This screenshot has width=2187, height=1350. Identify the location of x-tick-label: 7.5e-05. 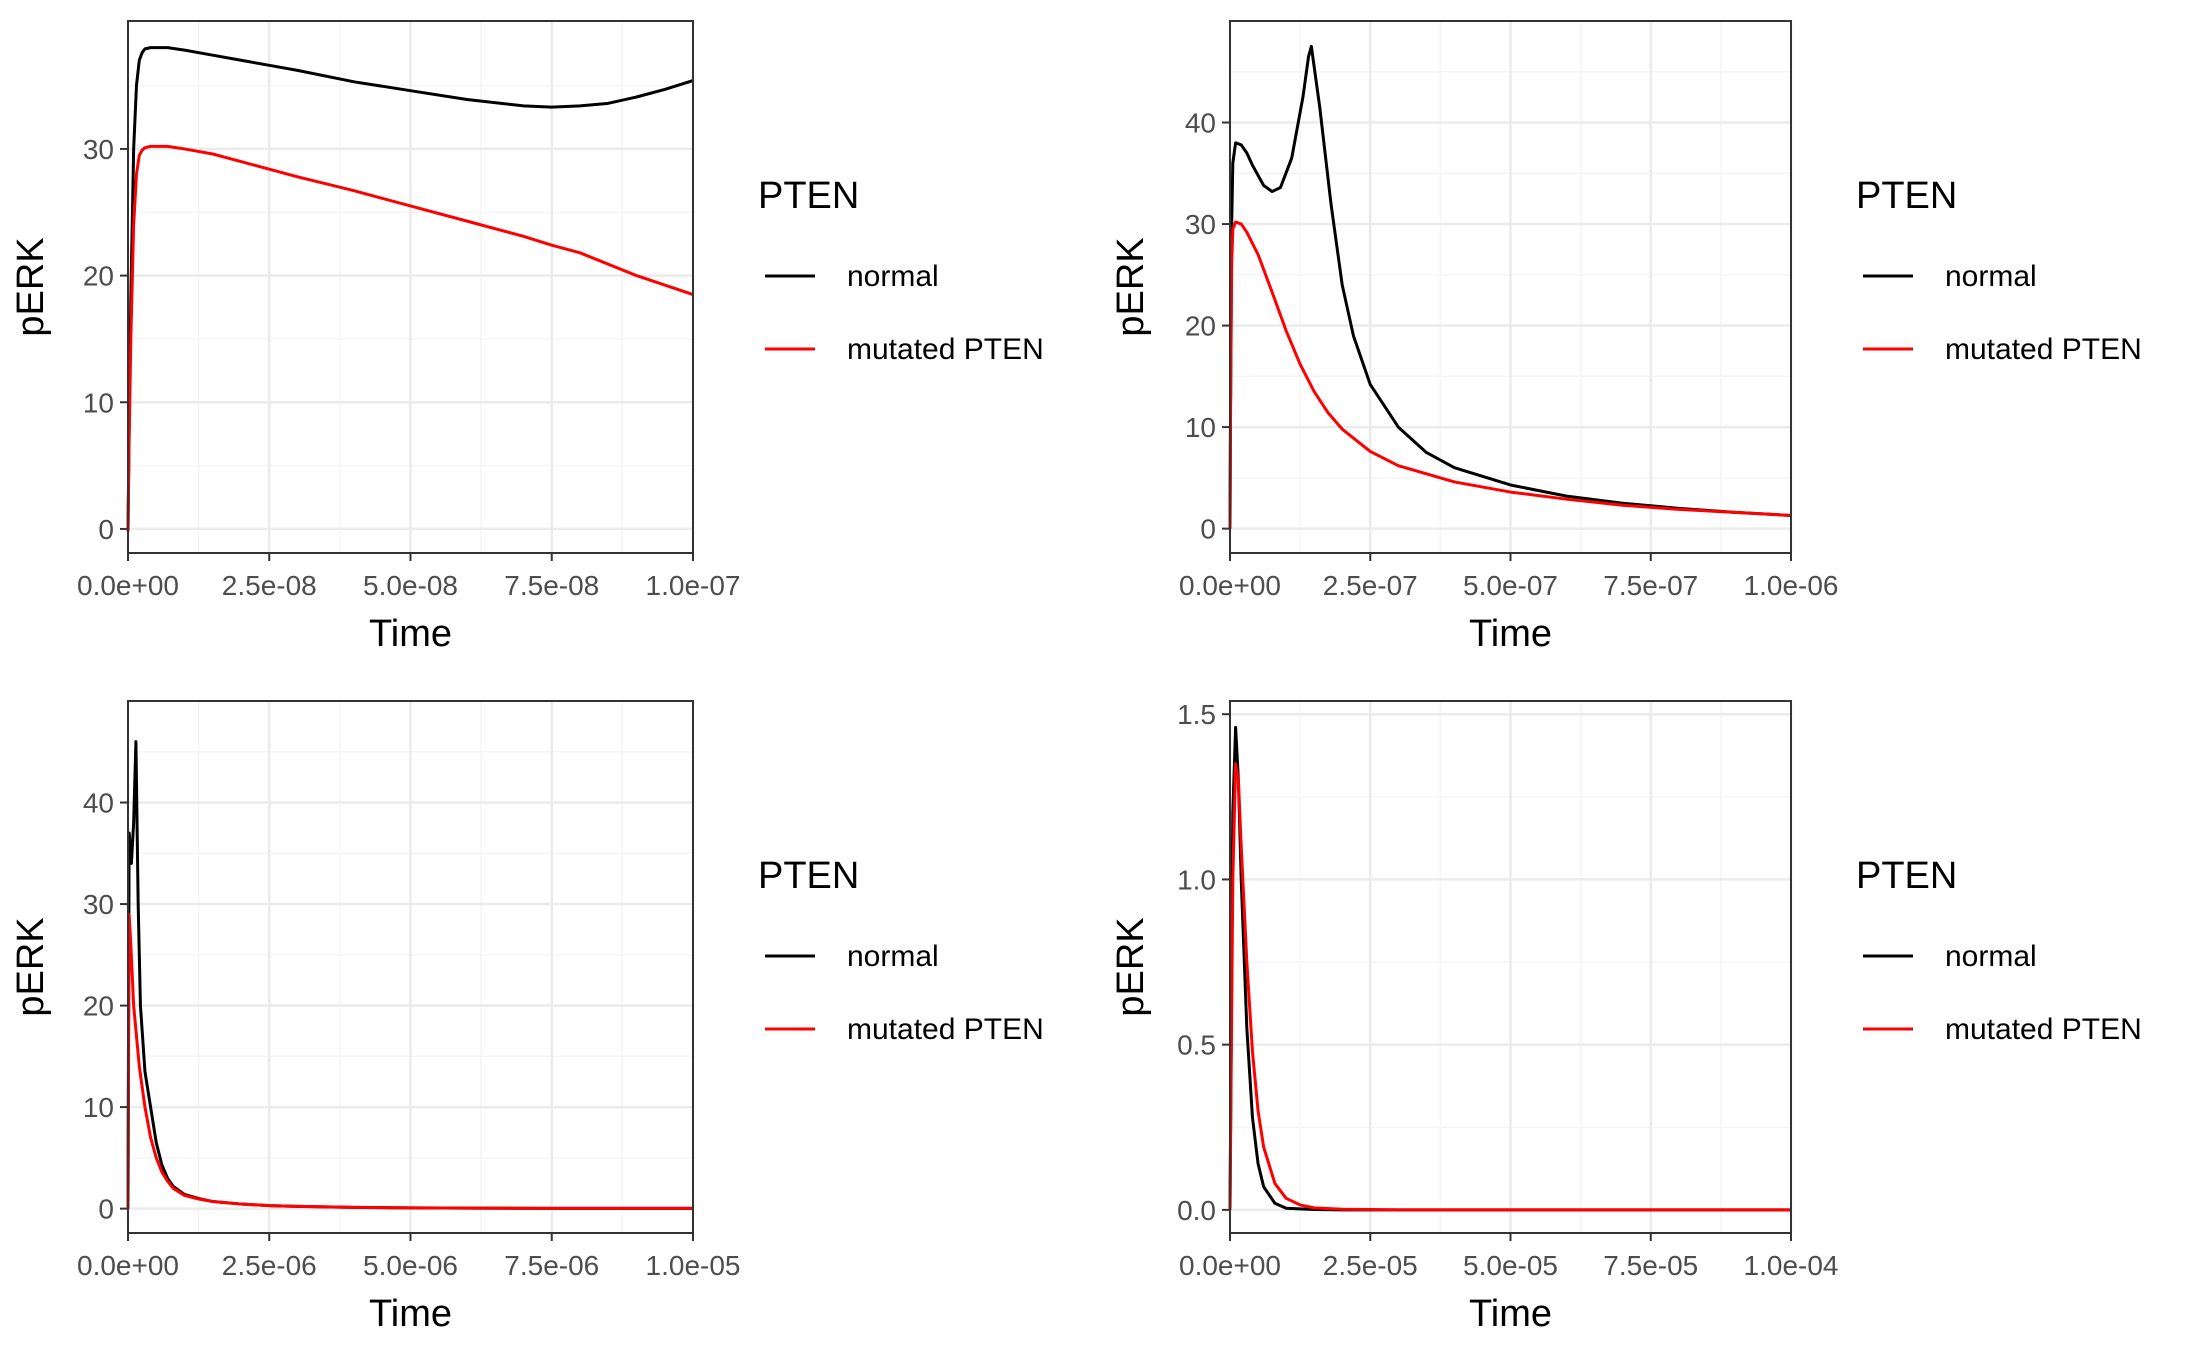
(1650, 1265).